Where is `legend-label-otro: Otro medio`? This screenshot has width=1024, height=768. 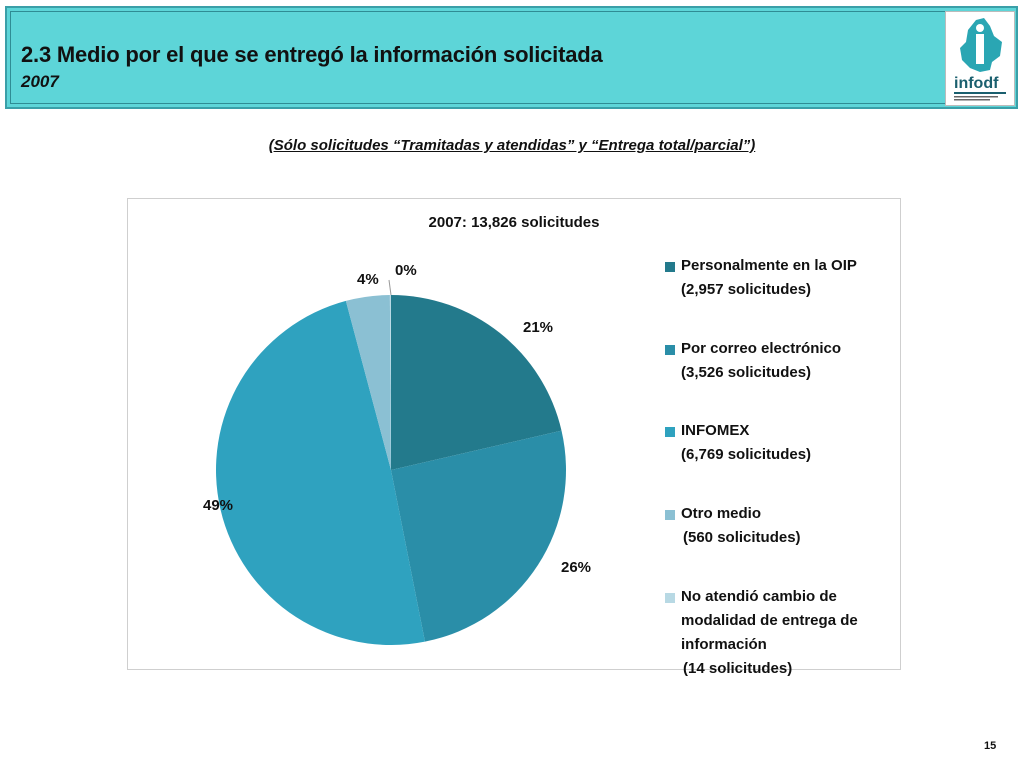 legend-label-otro: Otro medio is located at coordinates (721, 513).